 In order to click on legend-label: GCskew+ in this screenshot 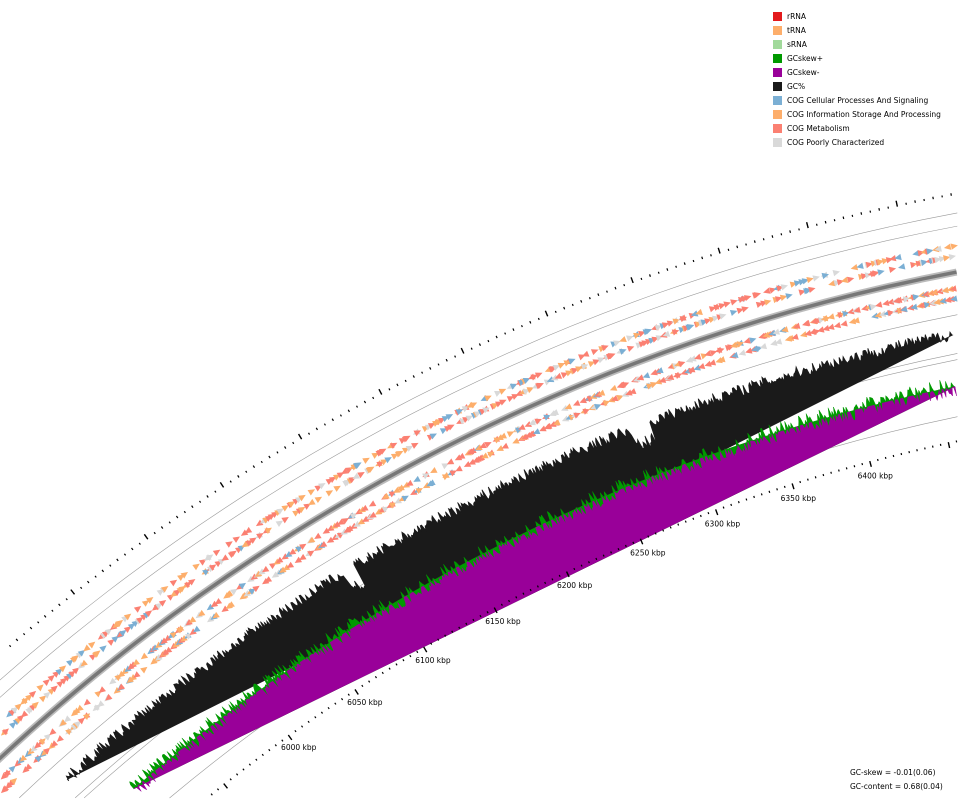, I will do `click(805, 58)`.